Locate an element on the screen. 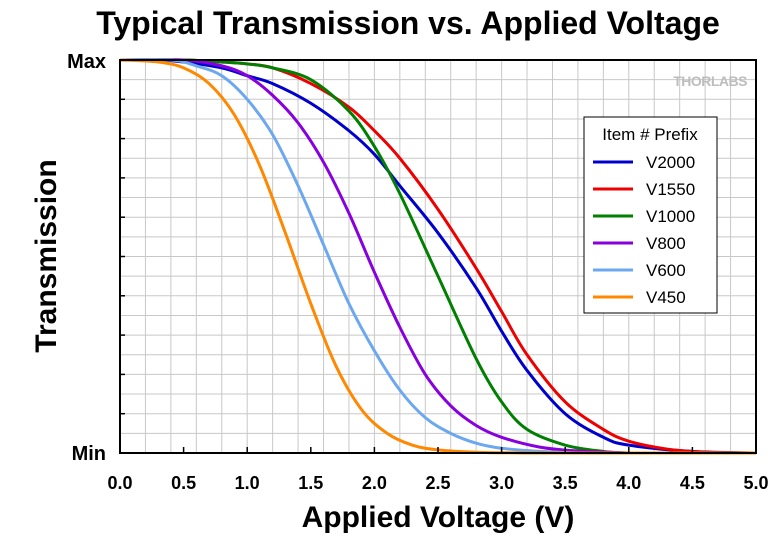  x-tick-label: 3.0 is located at coordinates (501, 483).